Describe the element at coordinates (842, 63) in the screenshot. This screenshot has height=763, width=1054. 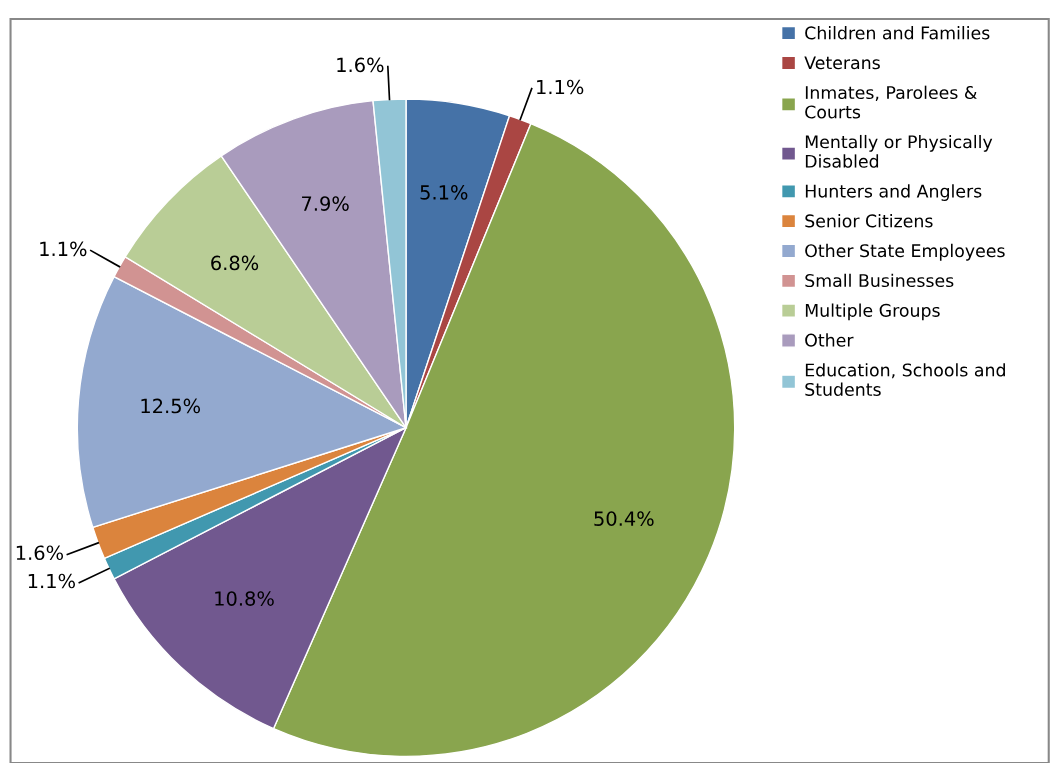
I see `legend-label: Veterans` at that location.